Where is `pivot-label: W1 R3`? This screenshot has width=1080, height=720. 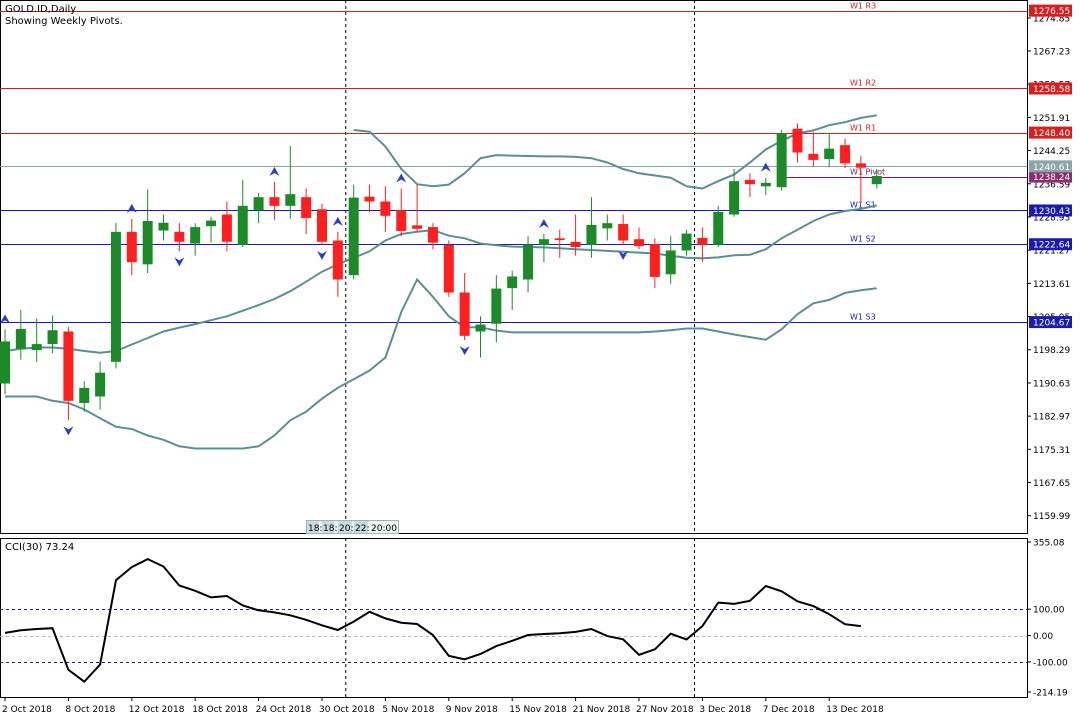
pivot-label: W1 R3 is located at coordinates (863, 6).